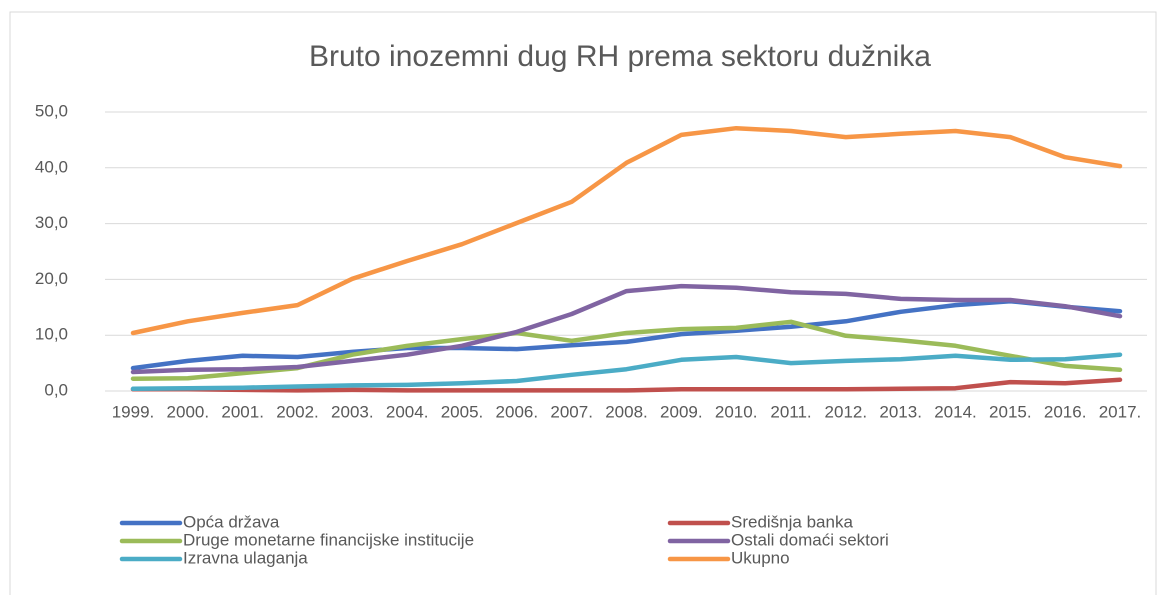  What do you see at coordinates (51, 110) in the screenshot?
I see `y-tick-label: 50,0` at bounding box center [51, 110].